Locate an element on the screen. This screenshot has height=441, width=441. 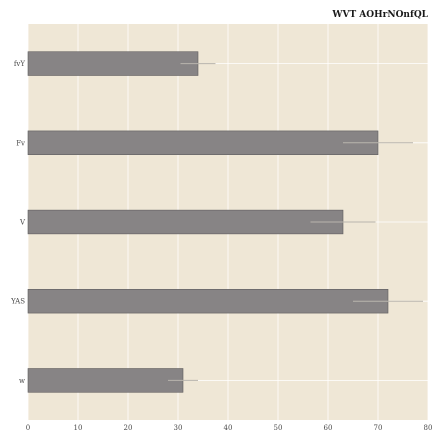
bar-V is located at coordinates (185, 222).